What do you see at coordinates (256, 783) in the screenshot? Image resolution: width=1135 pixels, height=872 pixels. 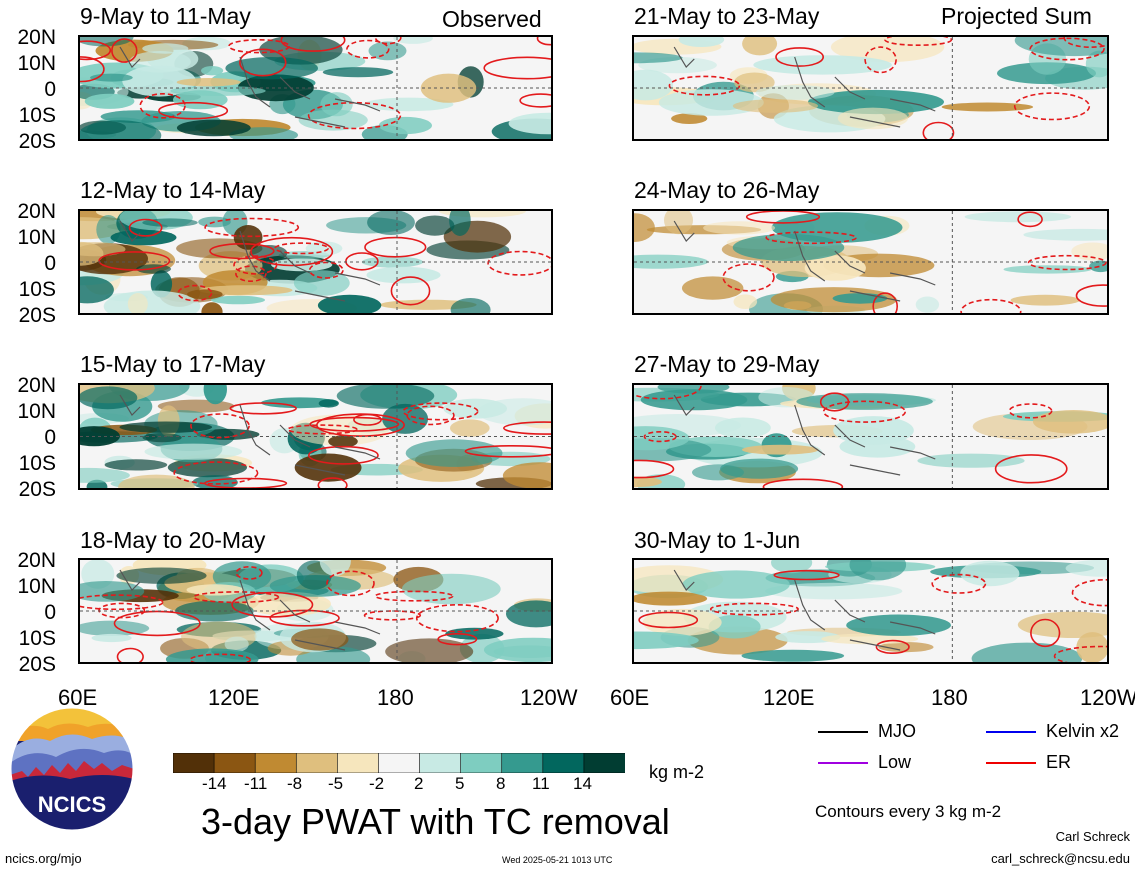 I see `colorbar-tick-label: -11` at bounding box center [256, 783].